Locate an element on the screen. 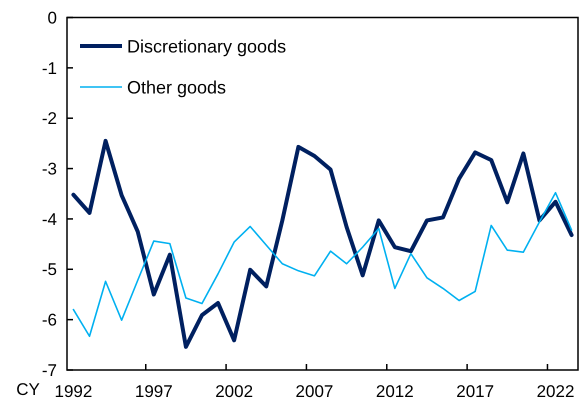 Image resolution: width=581 pixels, height=409 pixels. x-tick-label: 2017 is located at coordinates (475, 391).